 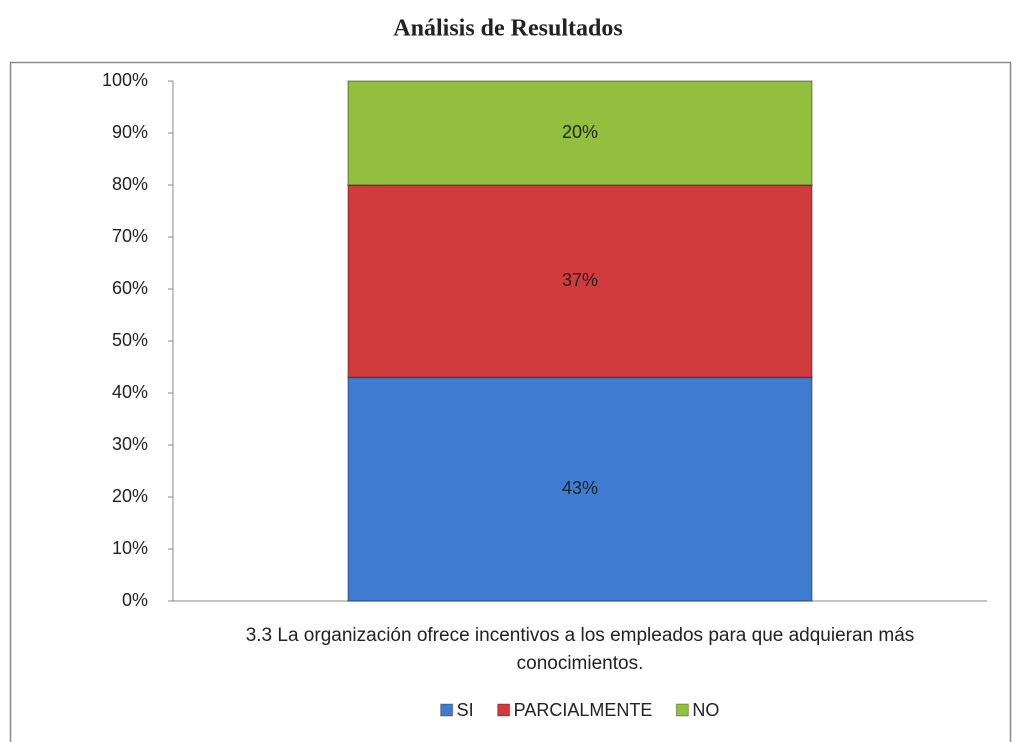 I want to click on y-tick-label: 60%, so click(x=130, y=288).